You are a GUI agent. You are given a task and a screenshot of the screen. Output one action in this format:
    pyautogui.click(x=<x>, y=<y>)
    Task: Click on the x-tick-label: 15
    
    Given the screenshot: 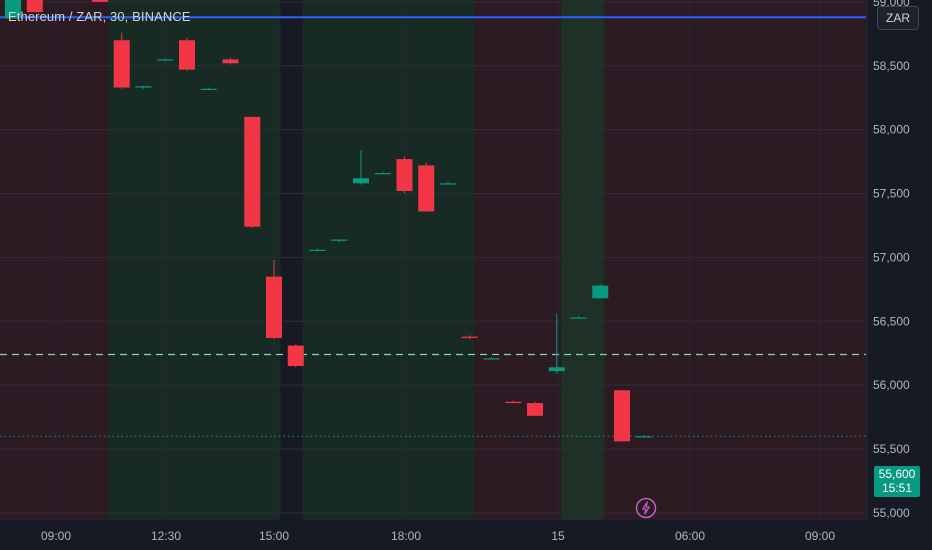 What is the action you would take?
    pyautogui.click(x=558, y=536)
    